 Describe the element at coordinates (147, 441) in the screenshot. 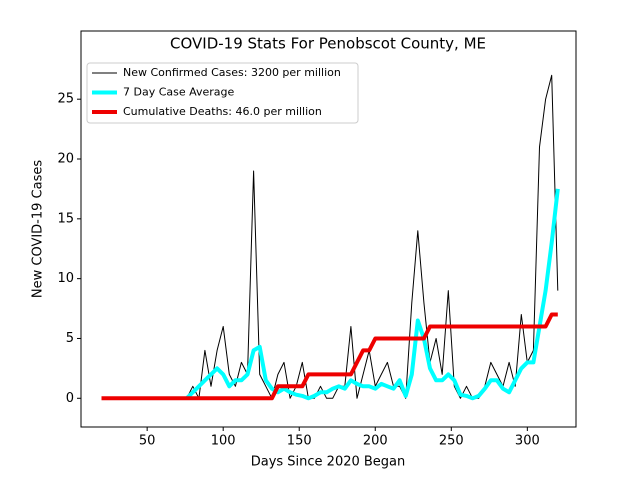

I see `x-tick-label: 50` at that location.